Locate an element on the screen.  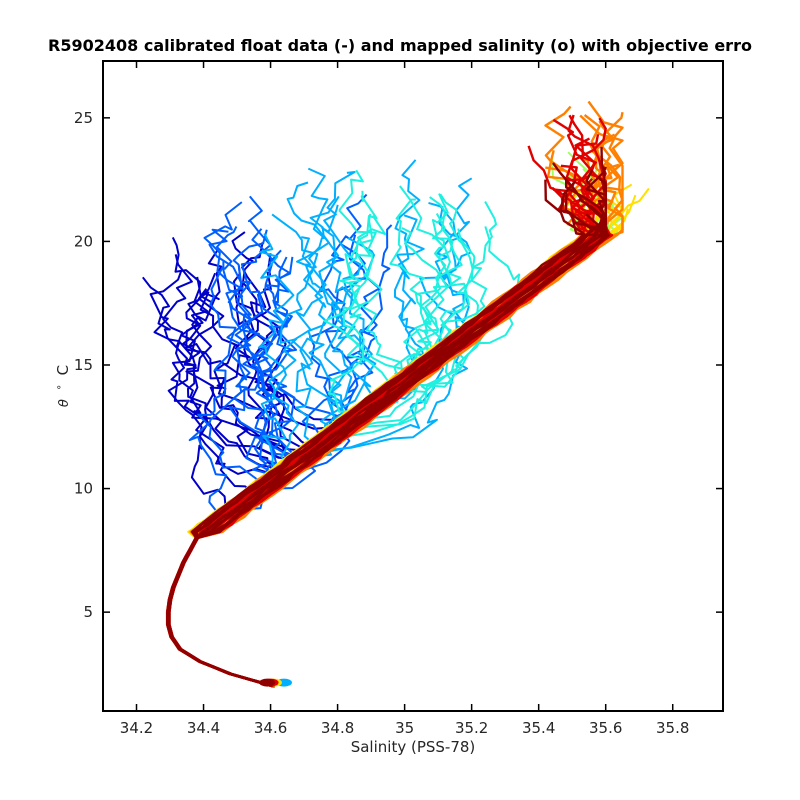
x-tick-label: 34.8 is located at coordinates (337, 728).